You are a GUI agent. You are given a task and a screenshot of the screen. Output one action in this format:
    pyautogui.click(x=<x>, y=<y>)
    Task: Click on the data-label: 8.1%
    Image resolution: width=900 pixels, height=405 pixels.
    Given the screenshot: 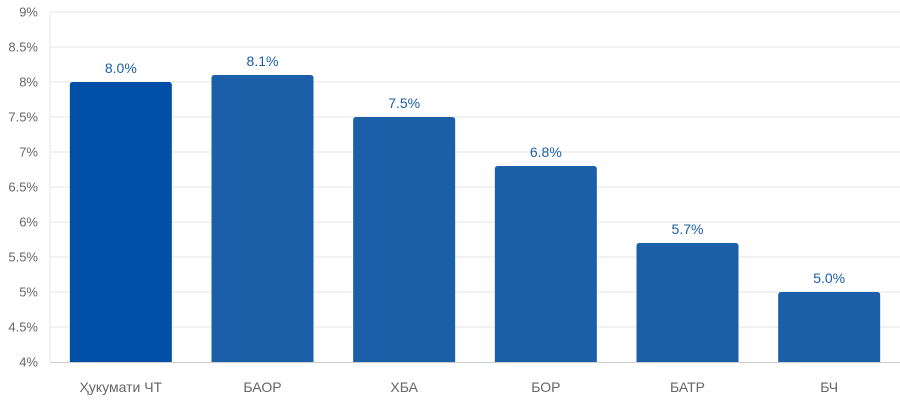 What is the action you would take?
    pyautogui.click(x=263, y=61)
    